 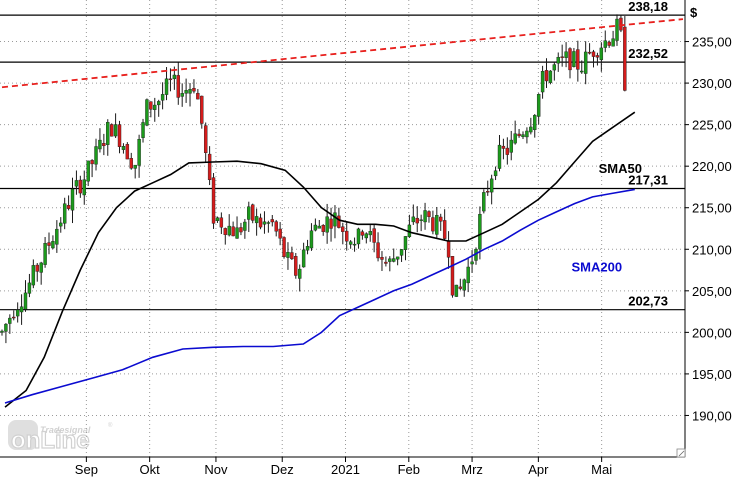 What do you see at coordinates (282, 469) in the screenshot?
I see `x-tick-label: Dez` at bounding box center [282, 469].